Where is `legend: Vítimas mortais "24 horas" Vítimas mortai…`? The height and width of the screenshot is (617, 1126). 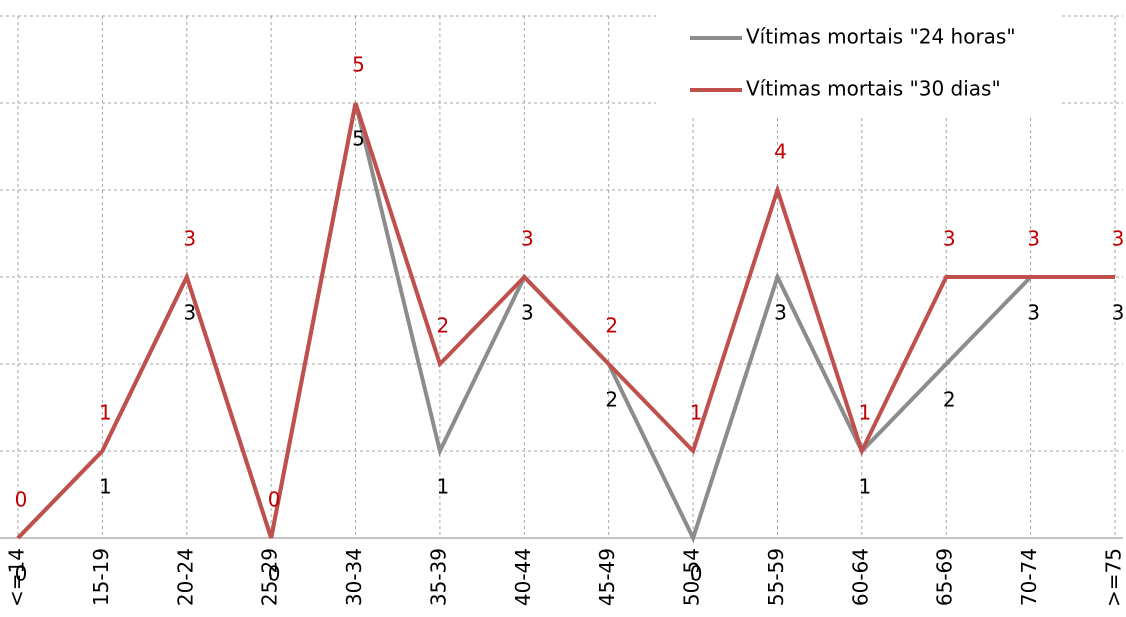 legend: Vítimas mortais "24 horas" Vítimas mortai… is located at coordinates (859, 59).